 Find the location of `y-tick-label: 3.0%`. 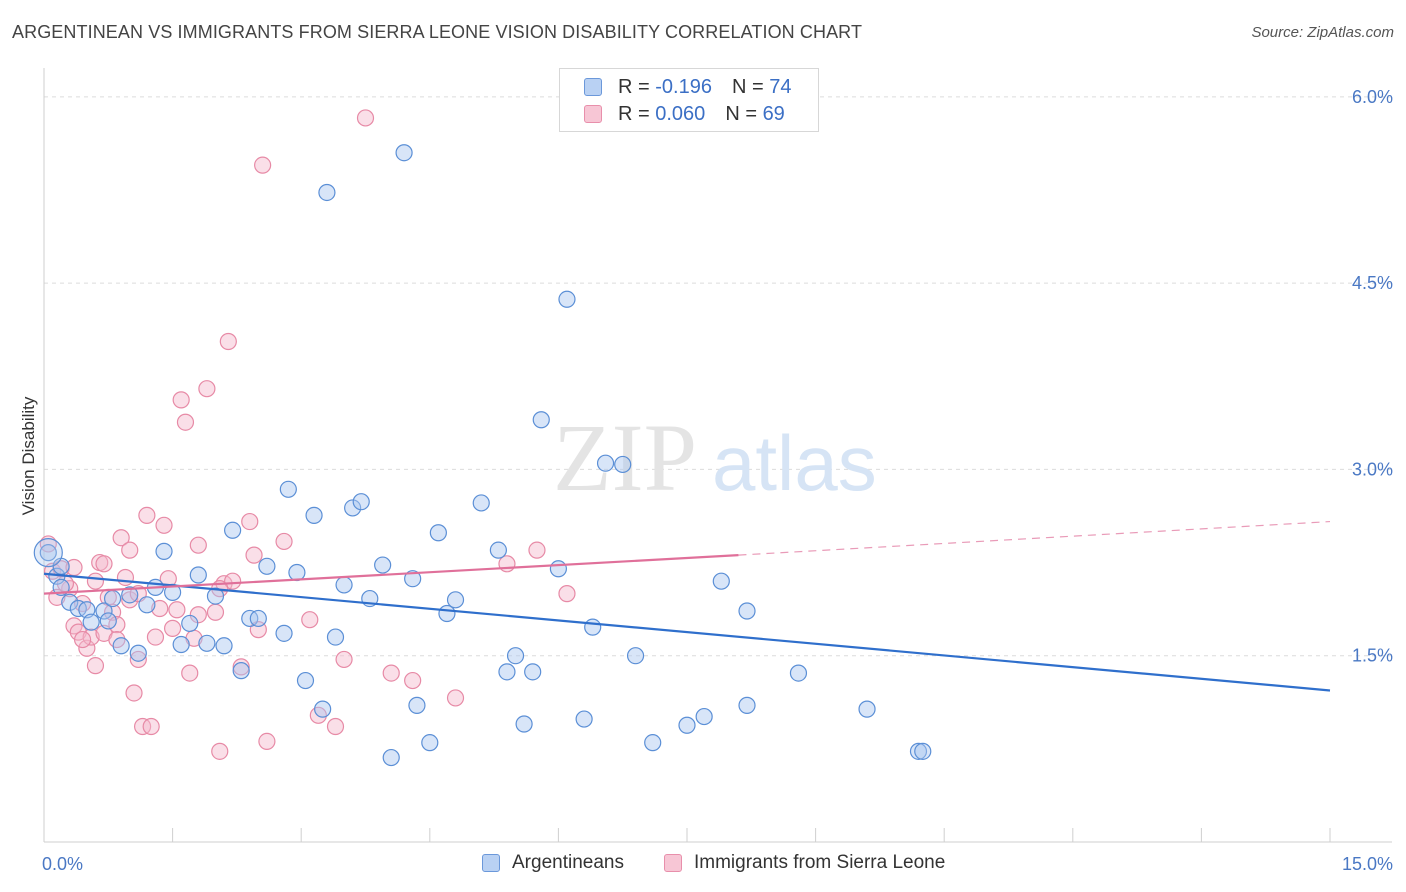

y-tick-label: 3.0% is located at coordinates (1372, 469).